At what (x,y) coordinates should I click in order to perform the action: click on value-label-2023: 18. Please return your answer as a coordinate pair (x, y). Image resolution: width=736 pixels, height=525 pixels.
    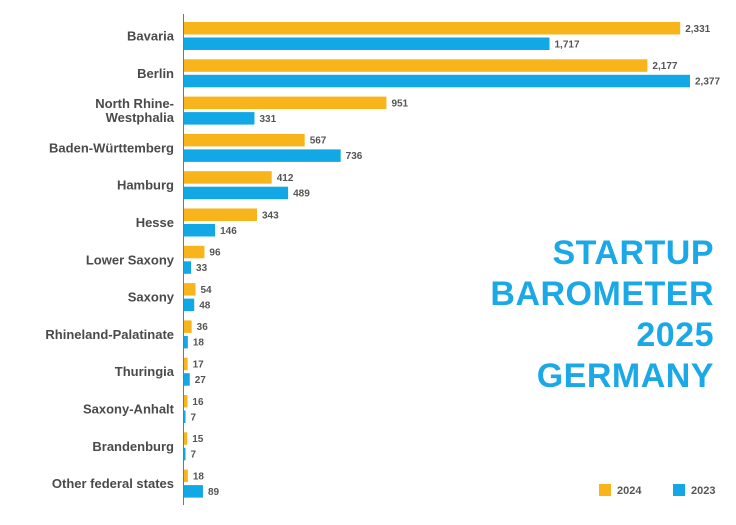
    Looking at the image, I should click on (199, 343).